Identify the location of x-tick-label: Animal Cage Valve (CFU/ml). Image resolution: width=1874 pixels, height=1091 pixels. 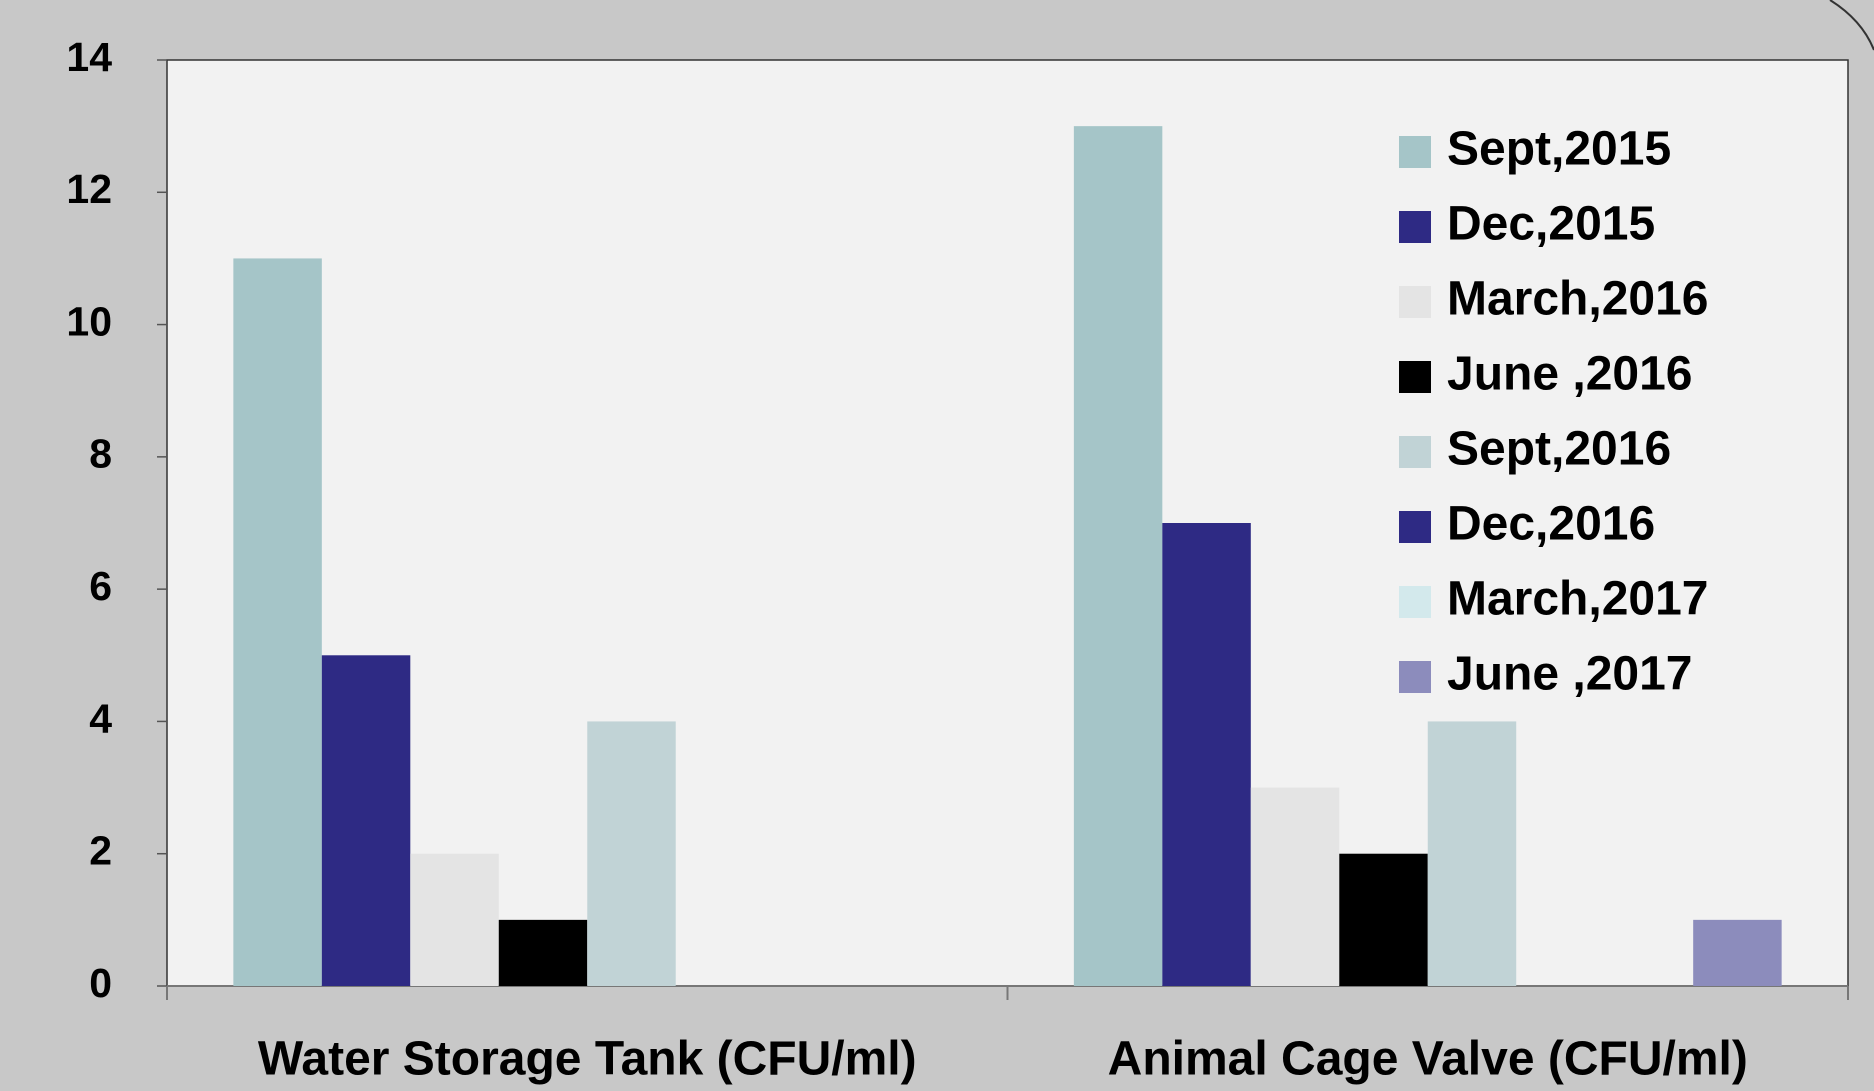
(1428, 1059).